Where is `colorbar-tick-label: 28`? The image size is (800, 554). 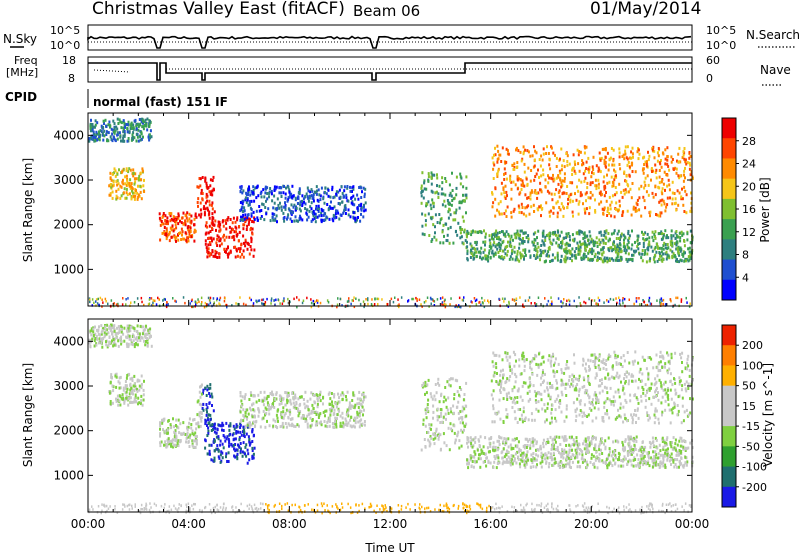
colorbar-tick-label: 28 is located at coordinates (749, 141).